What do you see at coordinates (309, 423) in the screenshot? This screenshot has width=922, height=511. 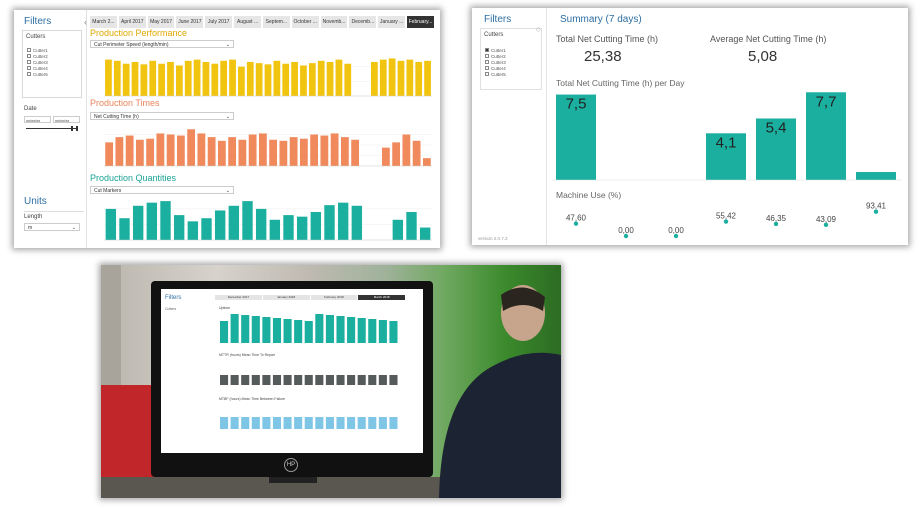 I see `screen-mtbf-chart` at bounding box center [309, 423].